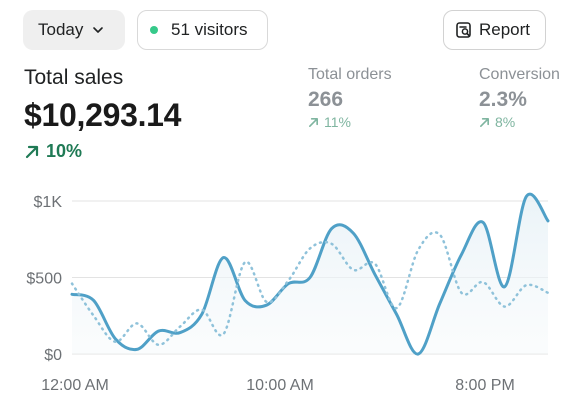  What do you see at coordinates (350, 98) in the screenshot?
I see `total-orders-metric: Total orders 266 11%` at bounding box center [350, 98].